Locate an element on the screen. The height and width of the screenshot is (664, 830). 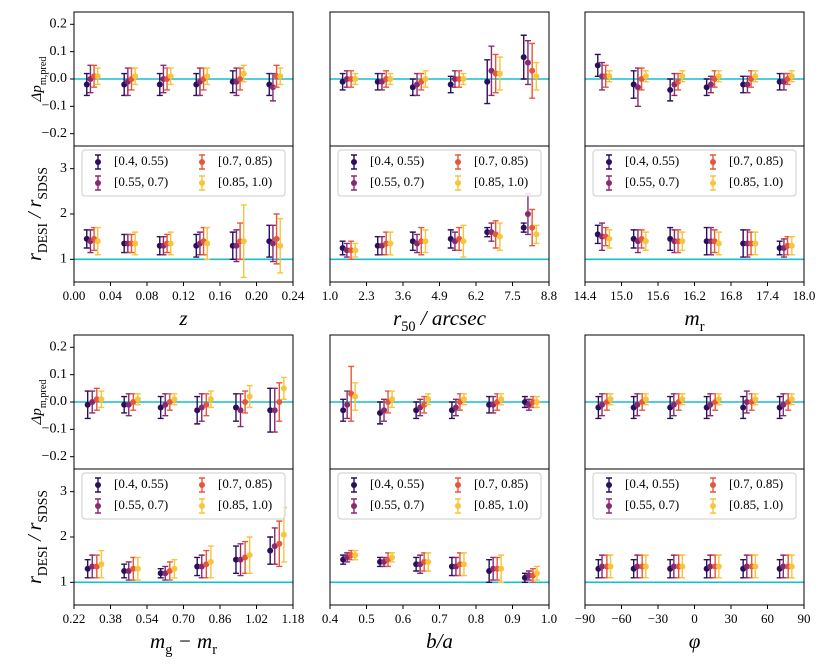
x-tick-label: 1.0 is located at coordinates (549, 618).